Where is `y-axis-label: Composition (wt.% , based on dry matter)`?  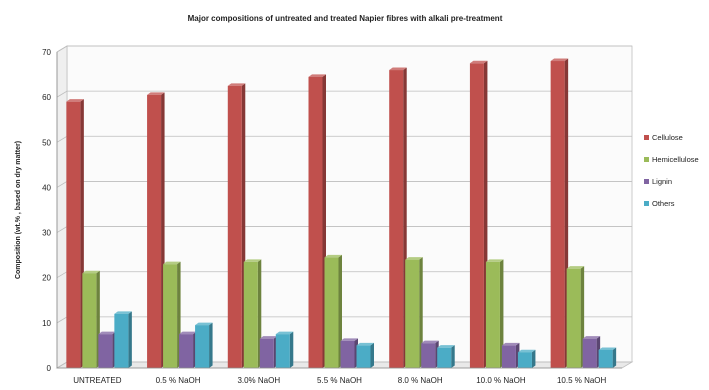
y-axis-label: Composition (wt.% , based on dry matter) is located at coordinates (18, 210).